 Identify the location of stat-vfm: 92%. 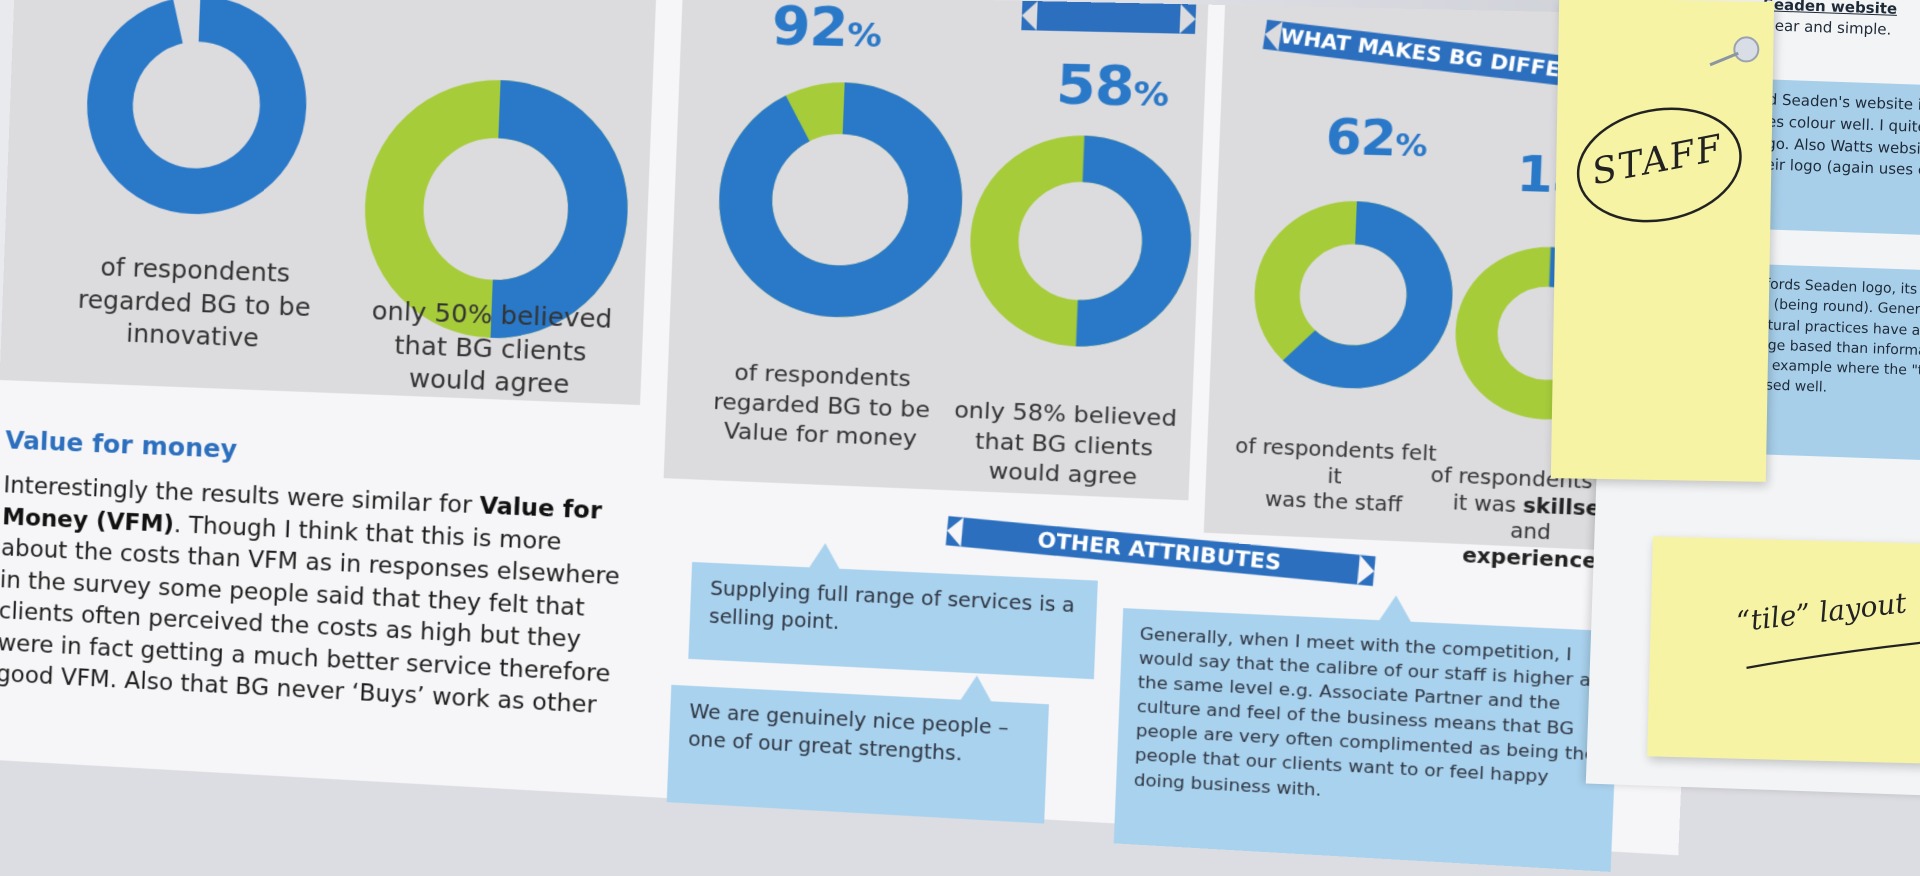
(827, 30).